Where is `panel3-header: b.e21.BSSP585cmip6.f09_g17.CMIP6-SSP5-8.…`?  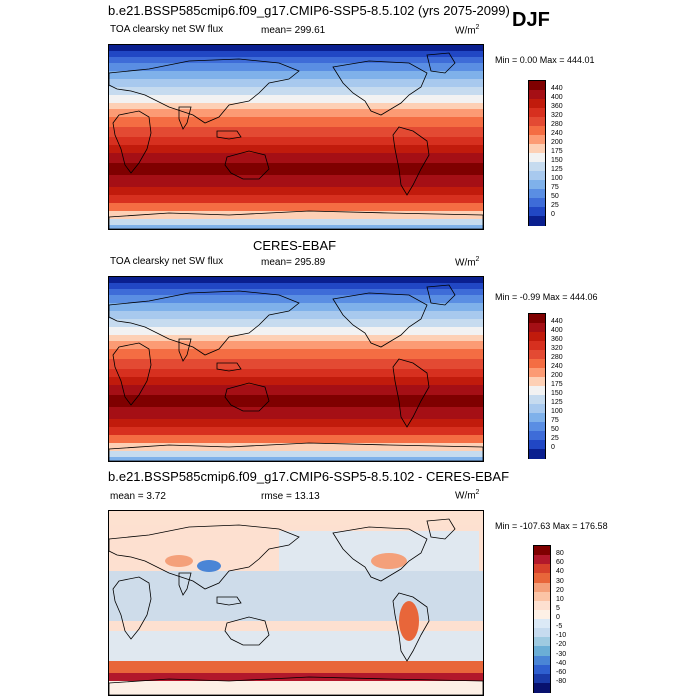
panel3-header: b.e21.BSSP585cmip6.f09_g17.CMIP6-SSP5-8.… is located at coordinates (309, 476).